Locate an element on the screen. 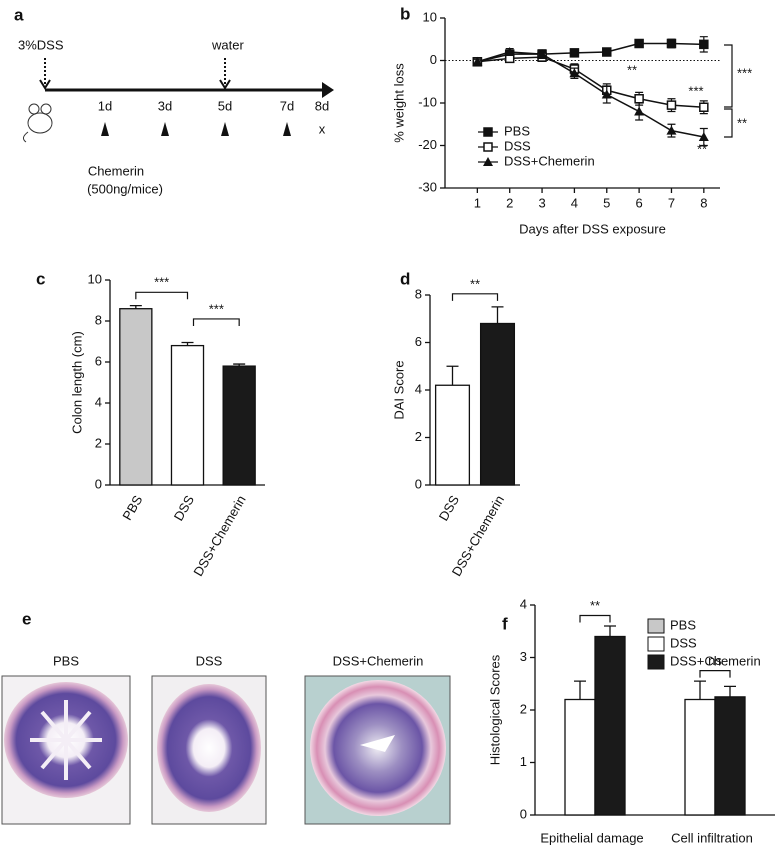 This screenshot has width=784, height=851. x-tick-label: 3 is located at coordinates (541, 202).